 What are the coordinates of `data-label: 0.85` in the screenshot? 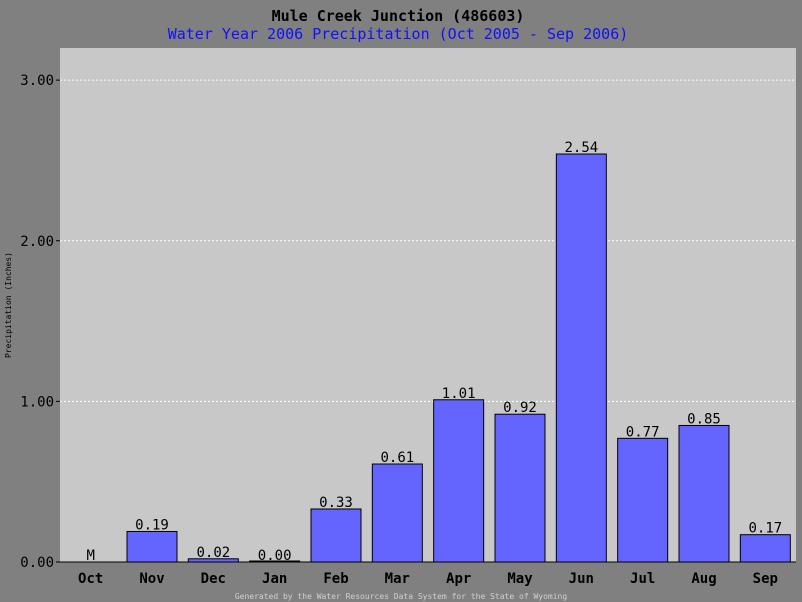 It's located at (704, 419).